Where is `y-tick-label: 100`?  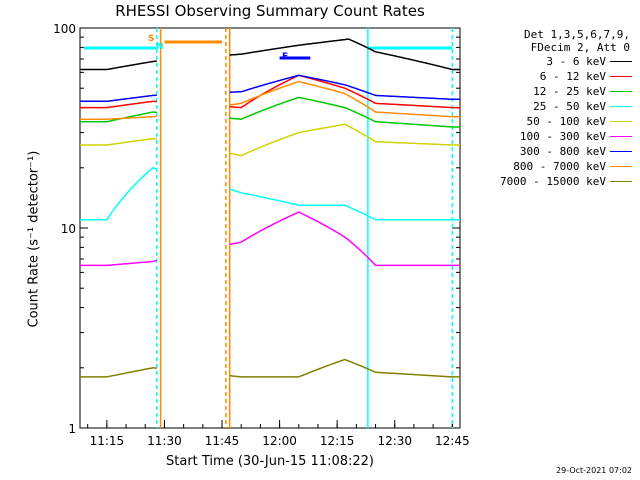
y-tick-label: 100 is located at coordinates (64, 29).